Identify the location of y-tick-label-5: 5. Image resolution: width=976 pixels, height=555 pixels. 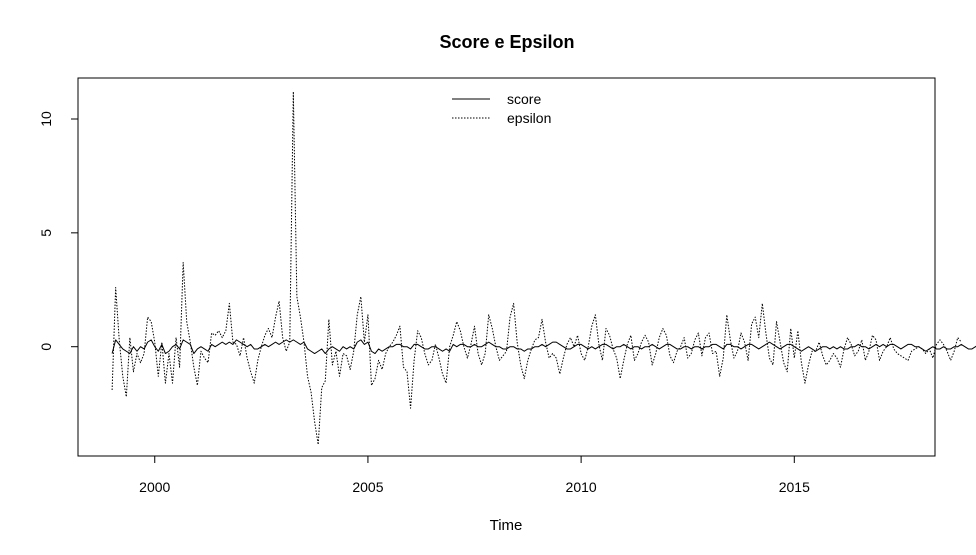
(46, 233).